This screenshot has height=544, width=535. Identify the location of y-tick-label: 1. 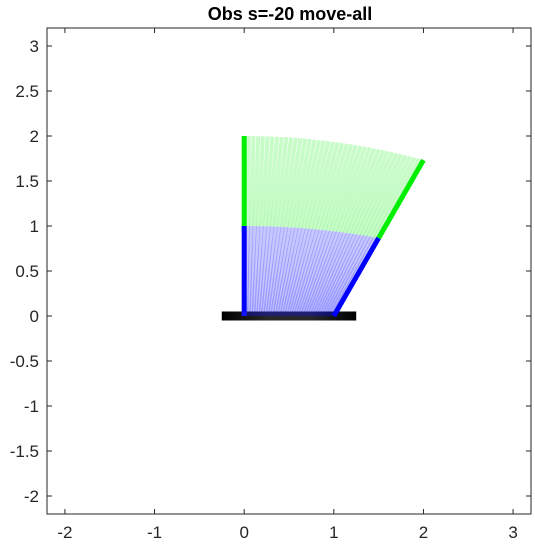
(34, 226).